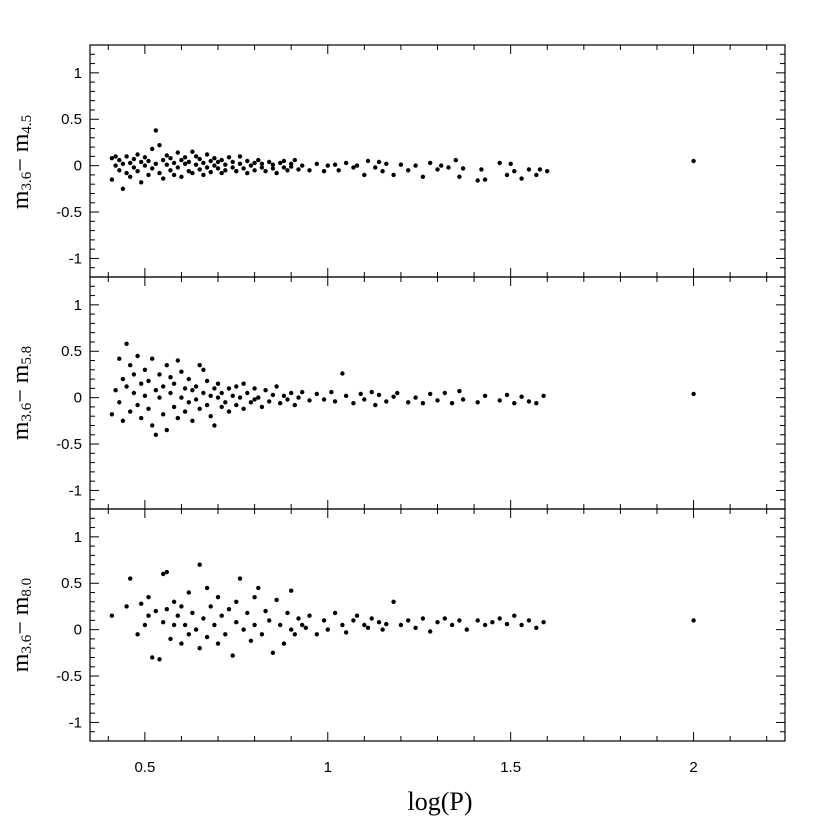 The height and width of the screenshot is (830, 830). What do you see at coordinates (71, 351) in the screenshot?
I see `y-tick-label: 0.5` at bounding box center [71, 351].